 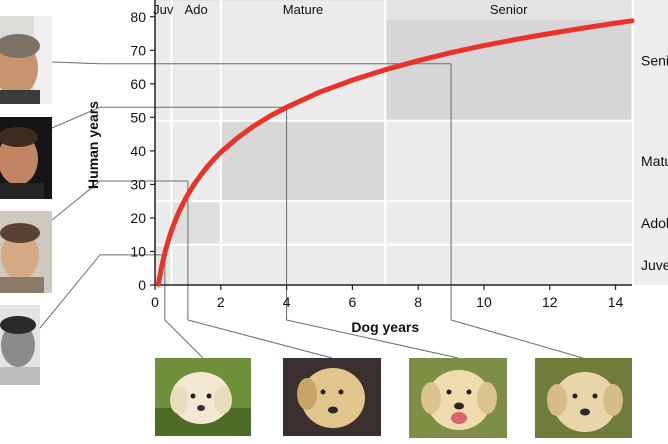 What do you see at coordinates (155, 302) in the screenshot?
I see `x-tick-label: 0` at bounding box center [155, 302].